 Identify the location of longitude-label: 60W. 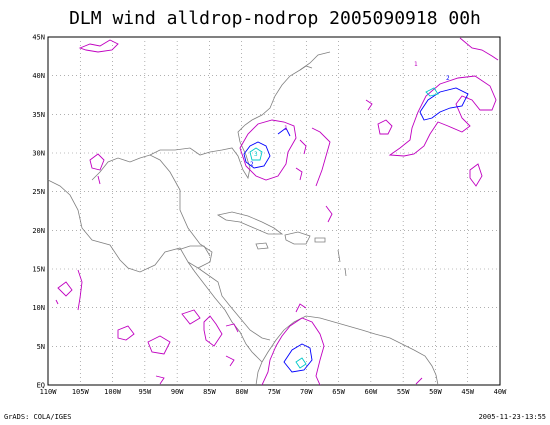
(371, 392).